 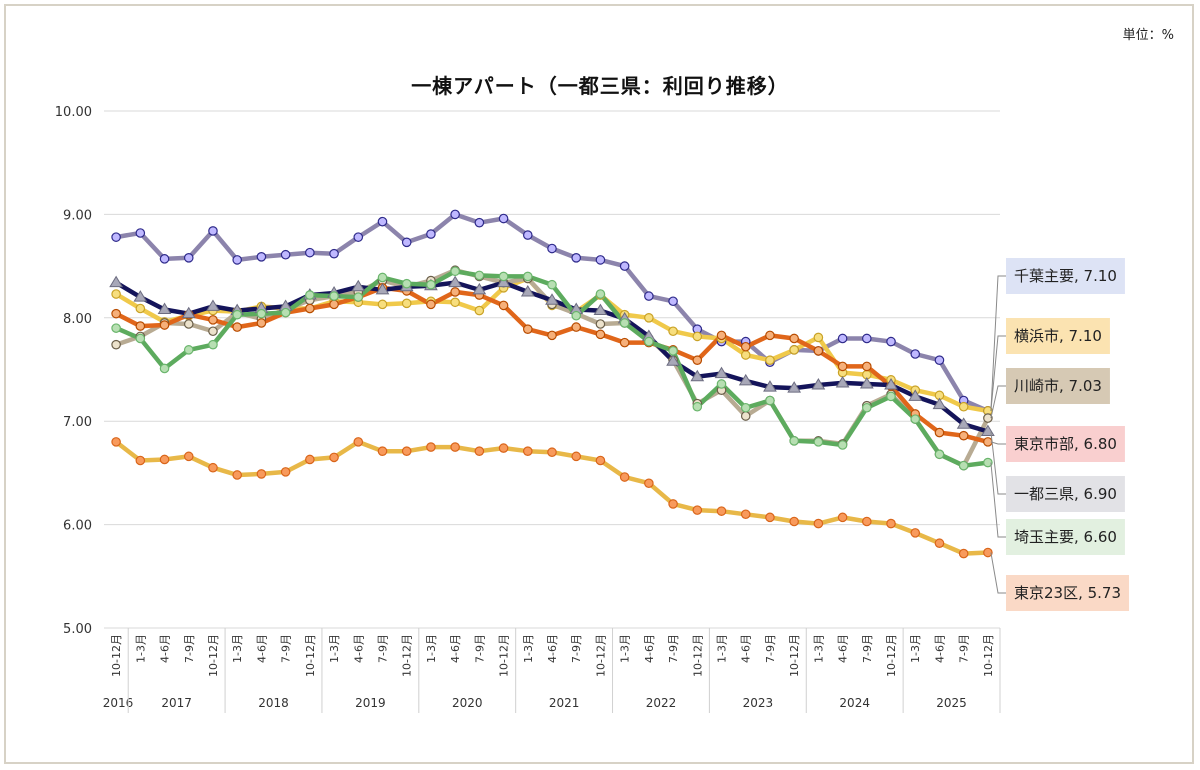 What do you see at coordinates (758, 703) in the screenshot?
I see `year-label: 2023` at bounding box center [758, 703].